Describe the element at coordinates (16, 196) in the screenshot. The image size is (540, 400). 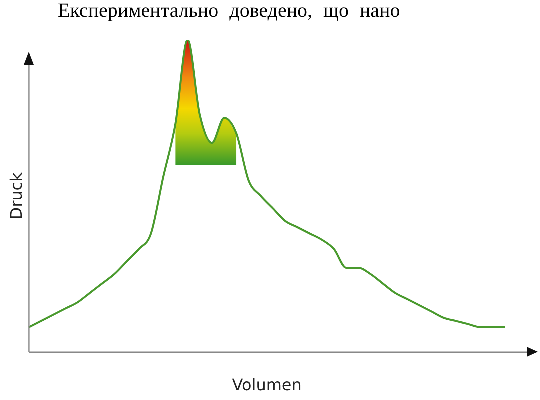
I see `y-axis-title: Druck` at that location.